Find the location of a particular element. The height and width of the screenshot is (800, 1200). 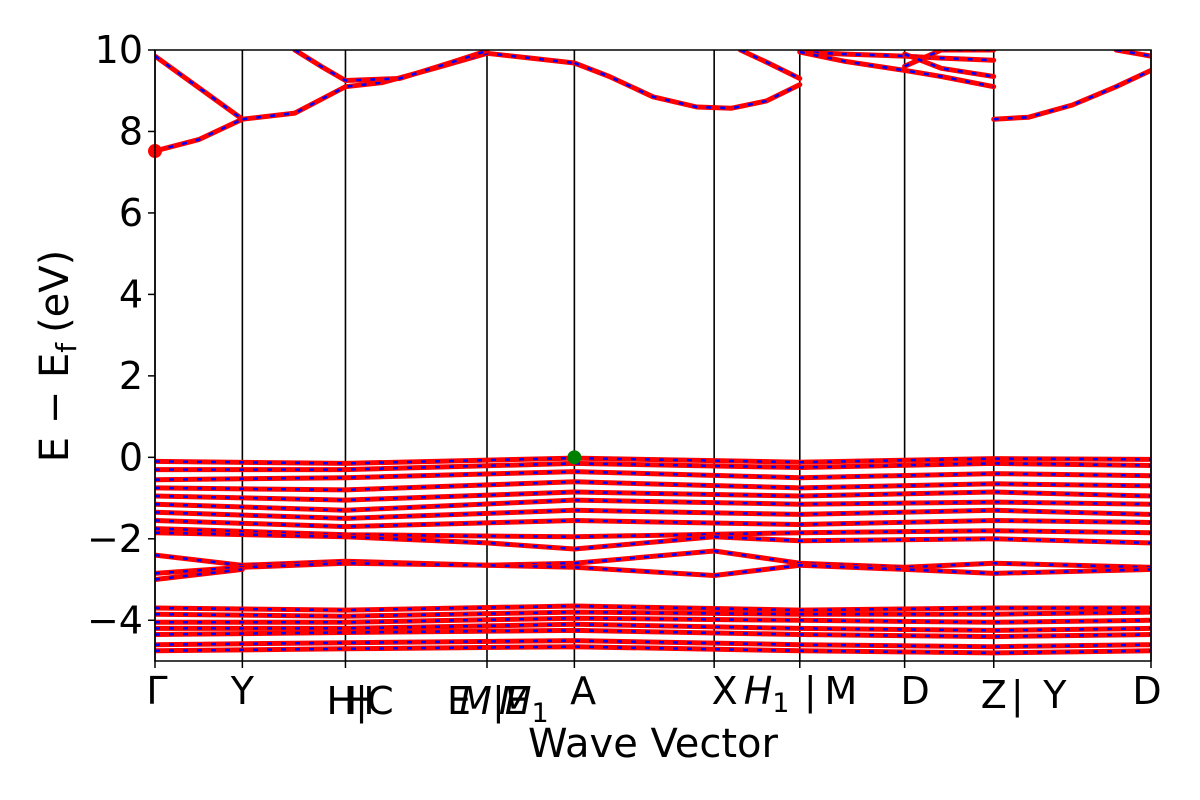

y-tick-label-0: −4 is located at coordinates (115, 620).